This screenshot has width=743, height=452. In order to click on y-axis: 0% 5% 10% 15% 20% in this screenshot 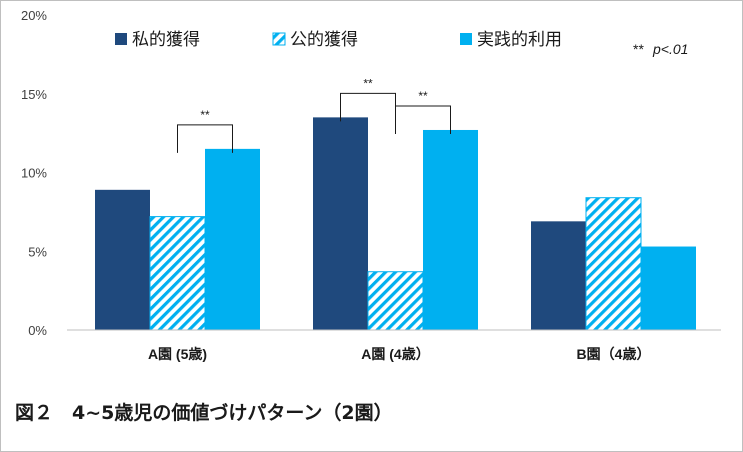, I will do `click(34, 173)`.